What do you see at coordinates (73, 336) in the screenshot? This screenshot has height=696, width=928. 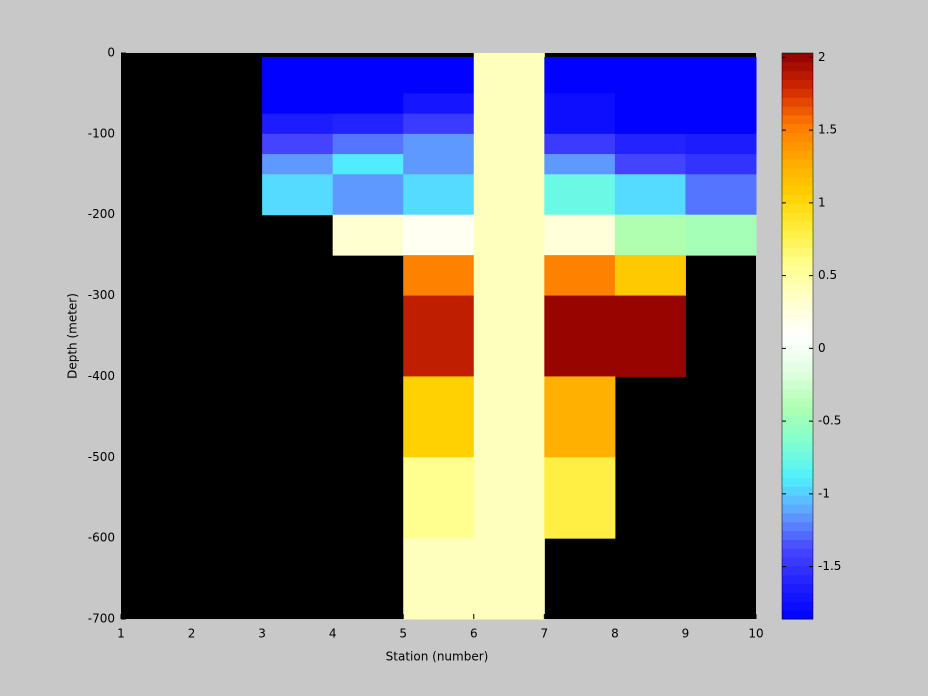 I see `y-axis-label: Depth (meter)` at bounding box center [73, 336].